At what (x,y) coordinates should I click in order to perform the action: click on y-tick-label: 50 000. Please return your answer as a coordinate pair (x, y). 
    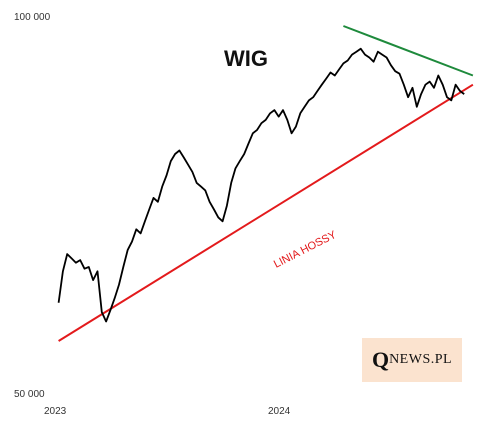
    Looking at the image, I should click on (29, 394).